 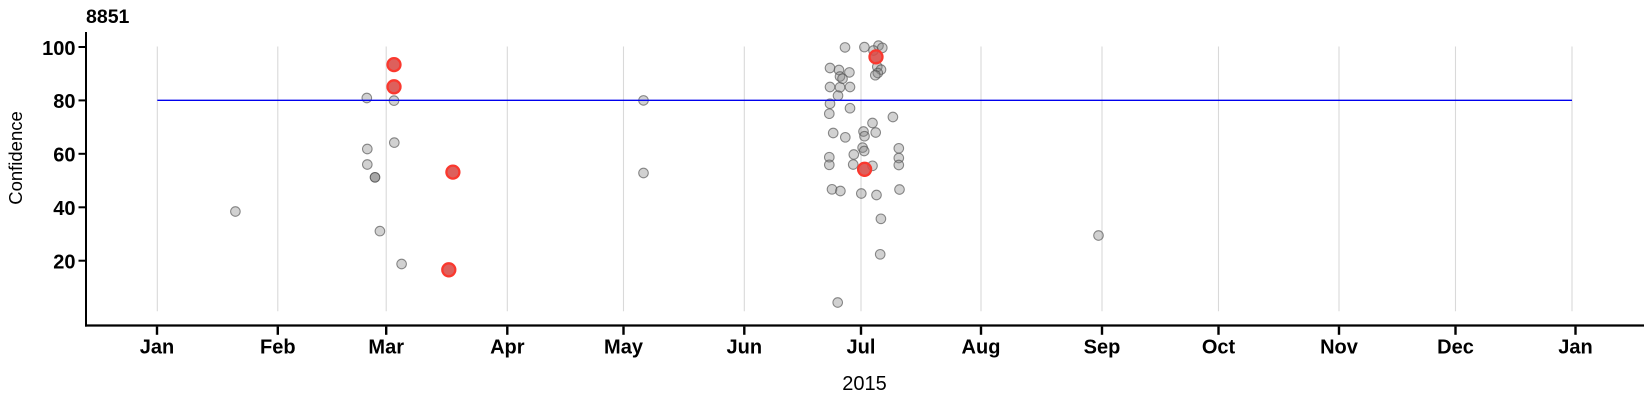 I want to click on svg-text: 2015, so click(x=864, y=384).